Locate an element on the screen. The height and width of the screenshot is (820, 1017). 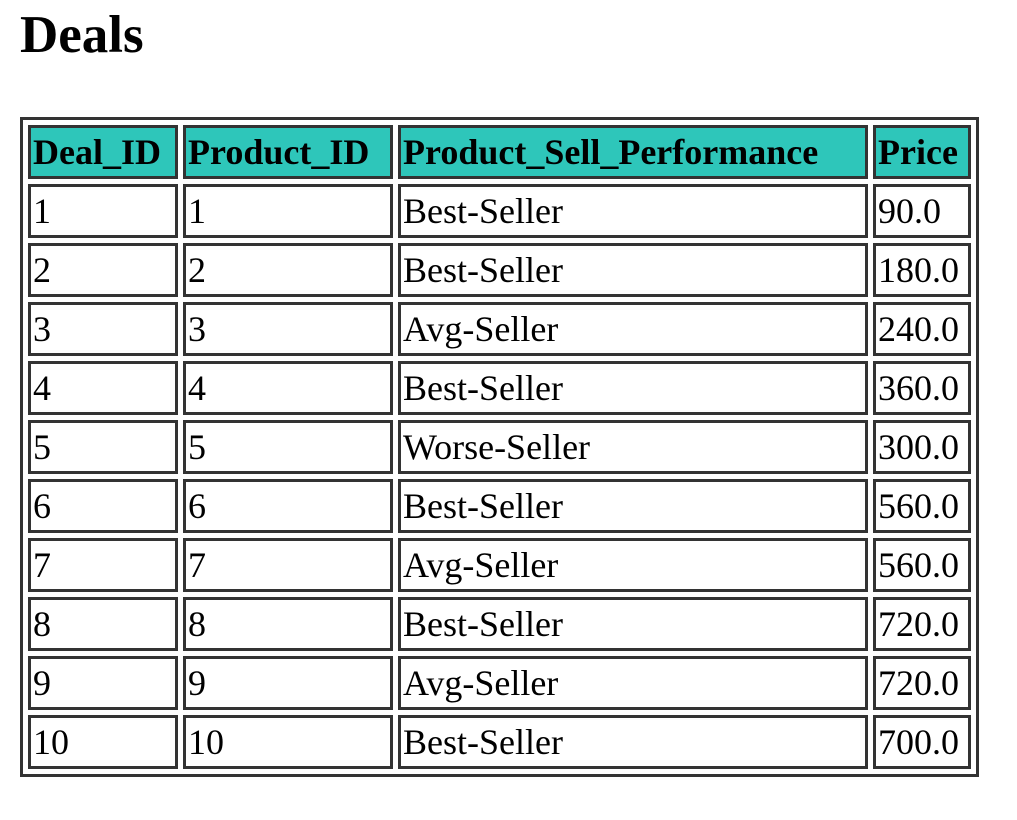
cell-price: 240.0 is located at coordinates (922, 329).